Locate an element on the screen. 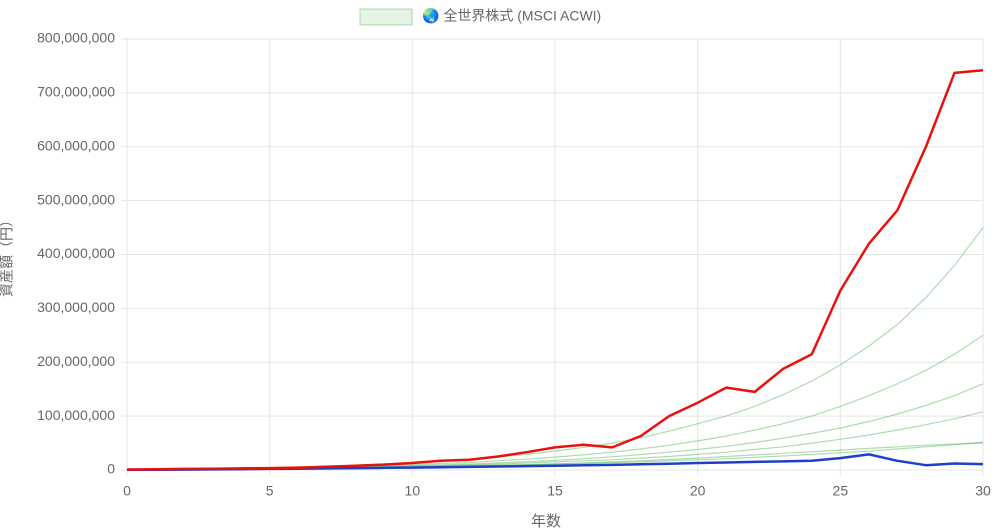 This screenshot has width=996, height=531. x-tick-label: 20 is located at coordinates (698, 491).